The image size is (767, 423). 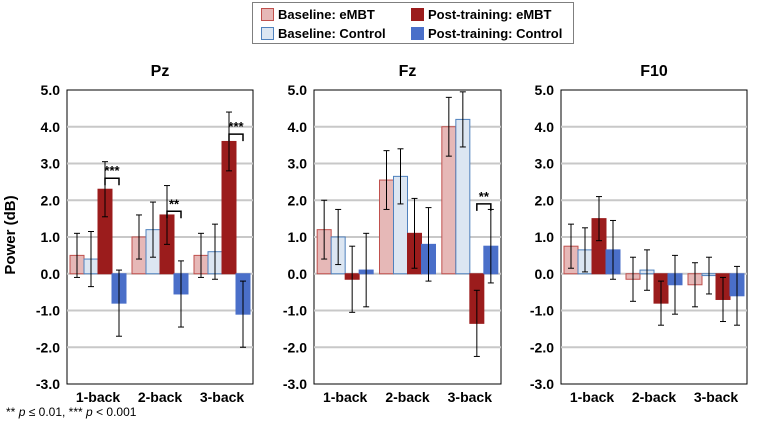 What do you see at coordinates (545, 164) in the screenshot?
I see `y-tick-label-f10: 3.0` at bounding box center [545, 164].